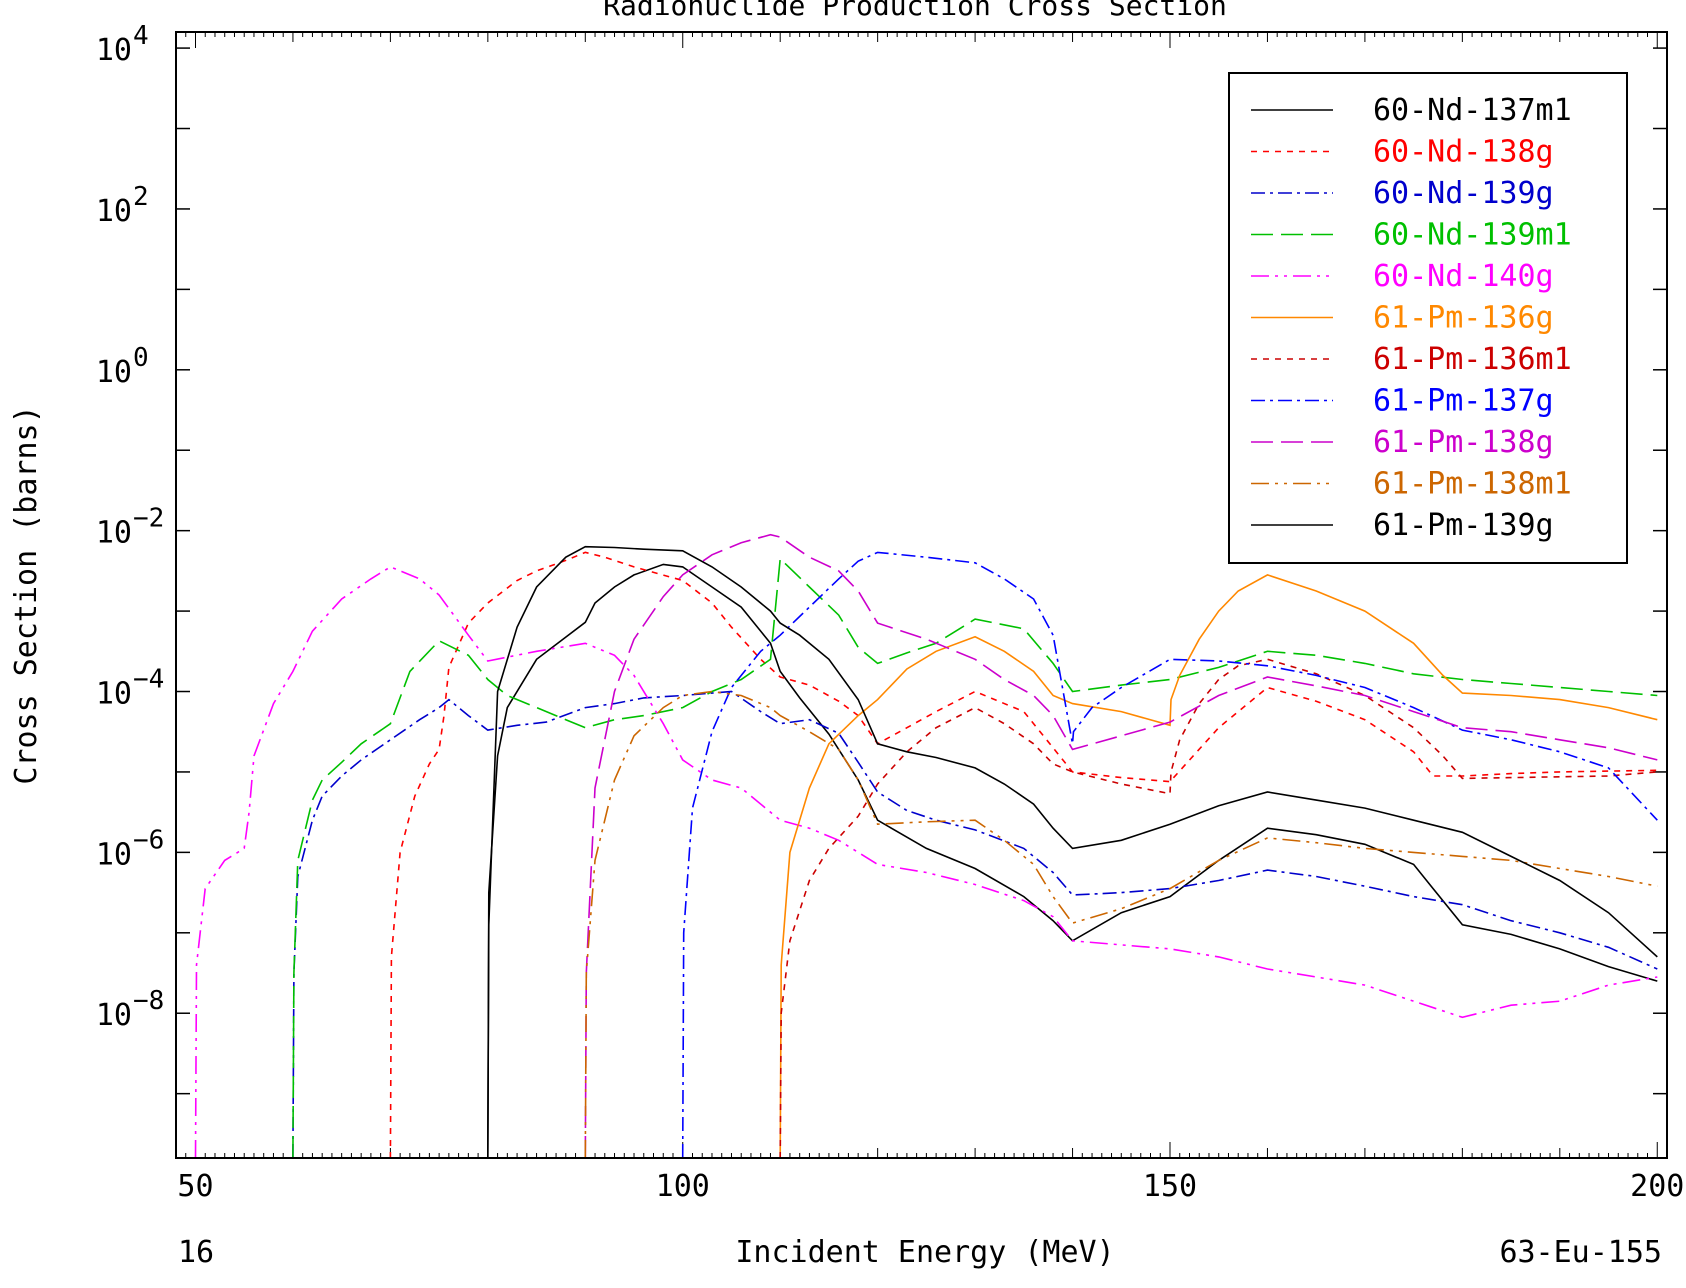  Describe the element at coordinates (1657, 1186) in the screenshot. I see `x-tick-label: 200` at that location.